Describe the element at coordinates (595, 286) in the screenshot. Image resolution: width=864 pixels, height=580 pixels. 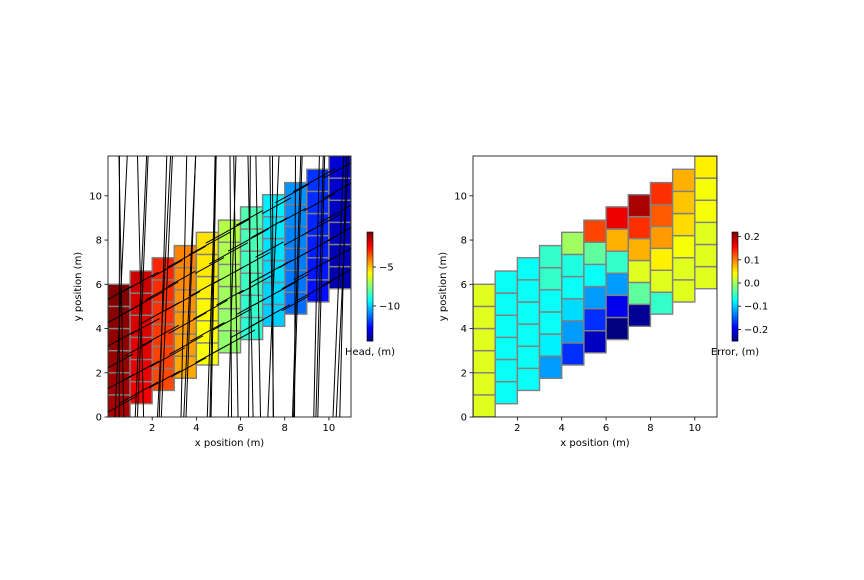
I see `error-cells` at that location.